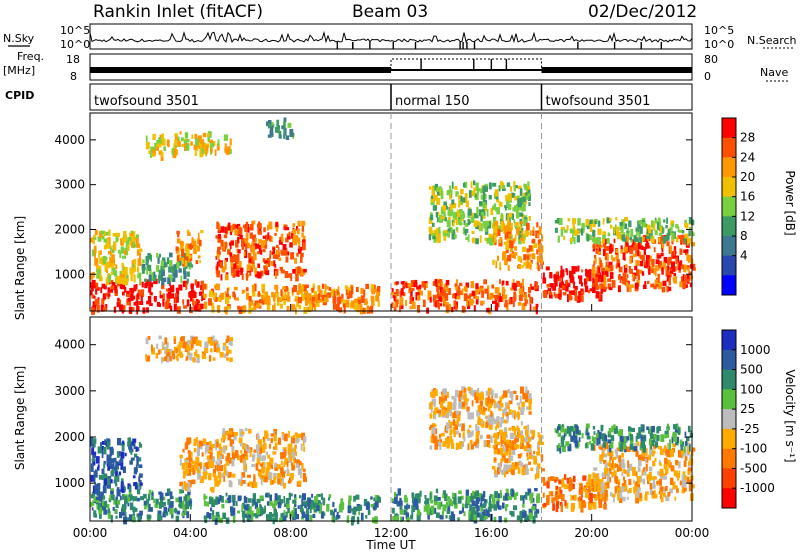 This screenshot has width=800, height=554. Describe the element at coordinates (729, 458) in the screenshot. I see `colorbar-swatch` at that location.